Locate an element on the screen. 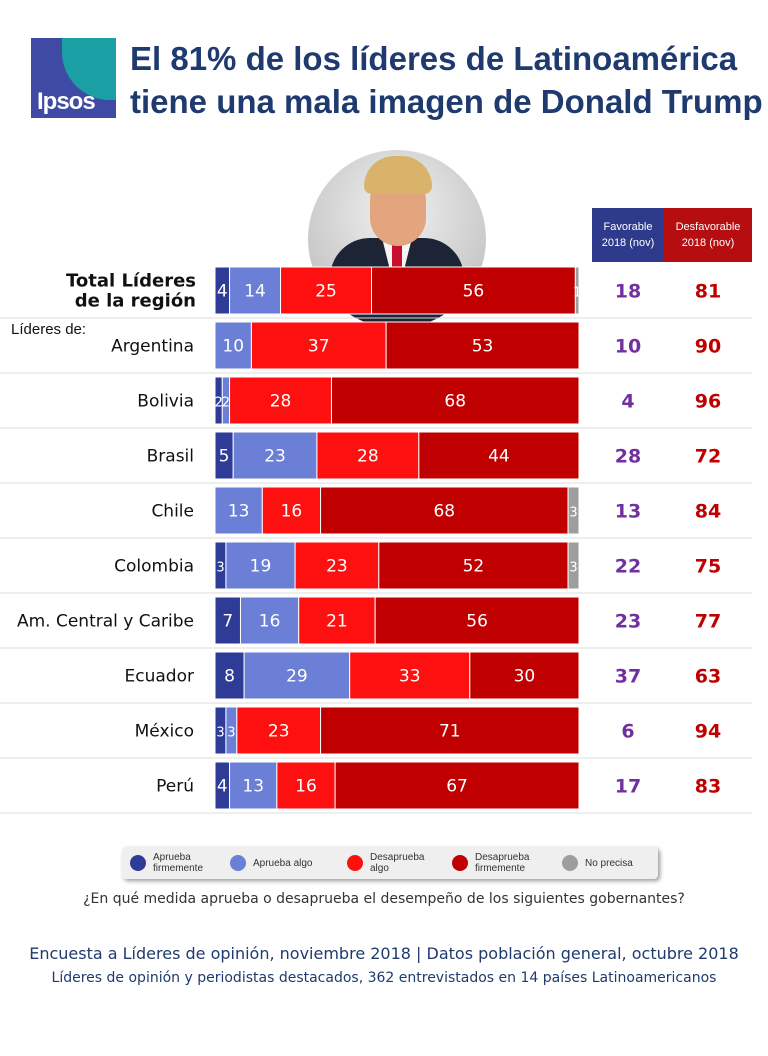 The width and height of the screenshot is (768, 1056). bar-value-label: 67 is located at coordinates (457, 787).